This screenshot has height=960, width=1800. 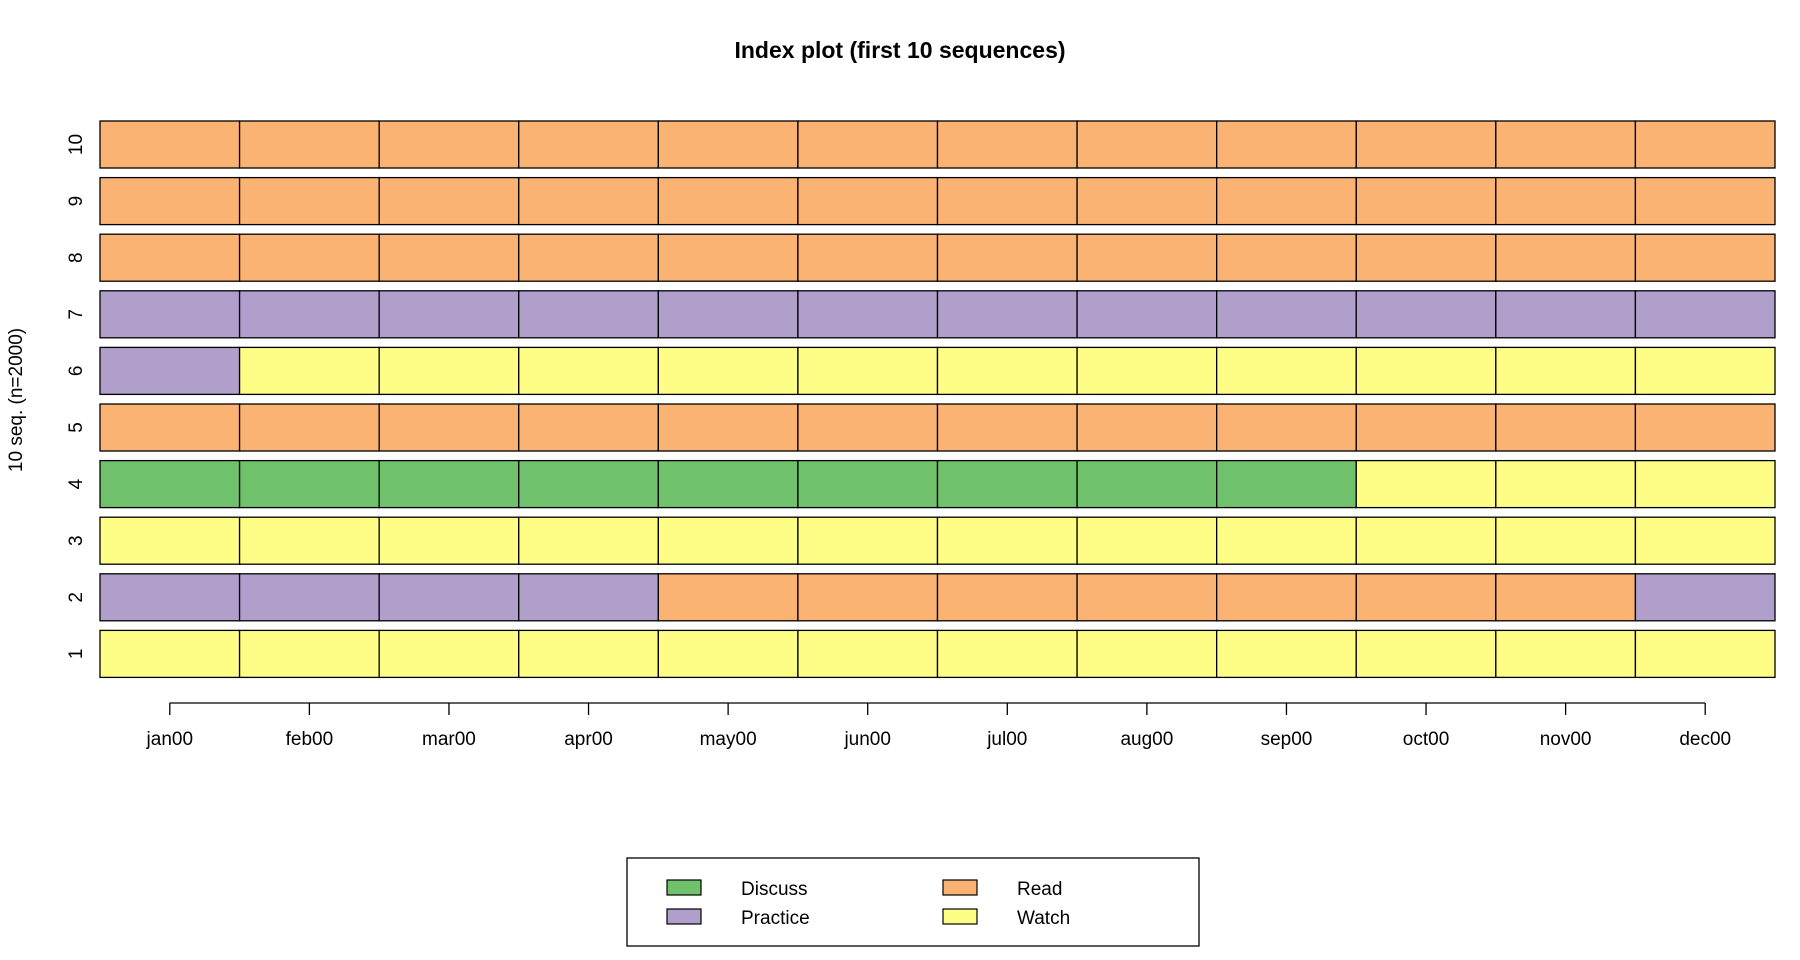 I want to click on cell-seq-7-apr00, so click(x=588, y=314).